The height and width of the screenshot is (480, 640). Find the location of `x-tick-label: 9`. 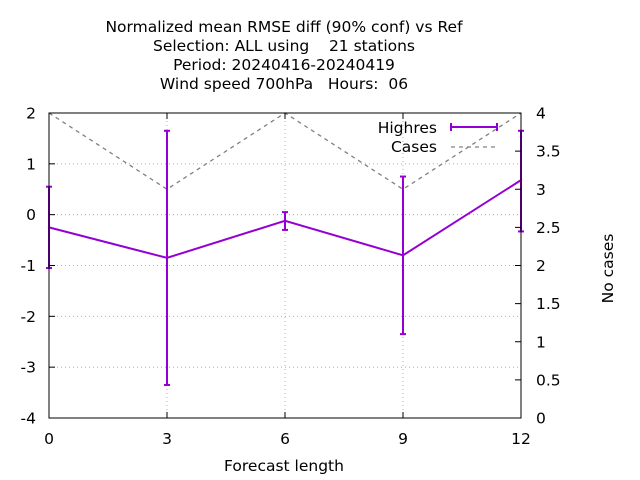

x-tick-label: 9 is located at coordinates (403, 439).